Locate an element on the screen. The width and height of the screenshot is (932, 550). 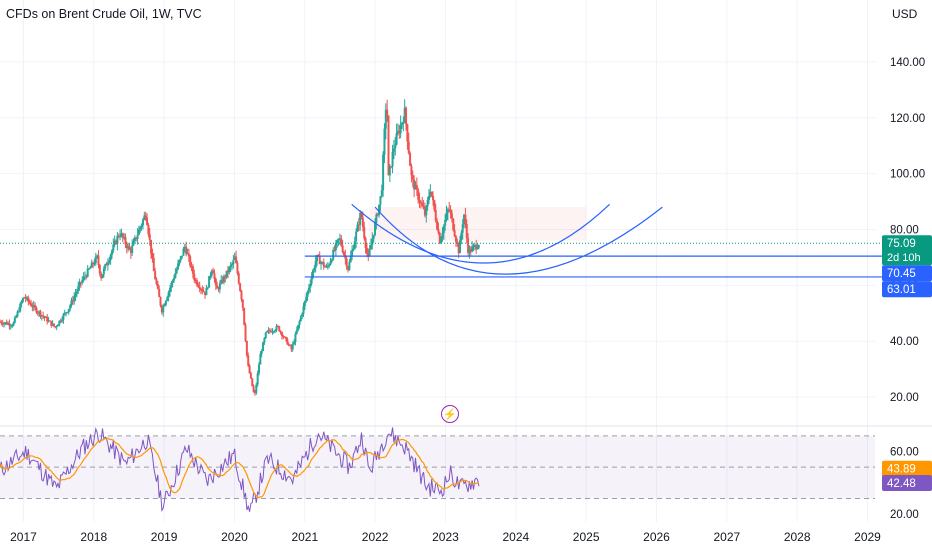
rsi-value-badge is located at coordinates (907, 482).